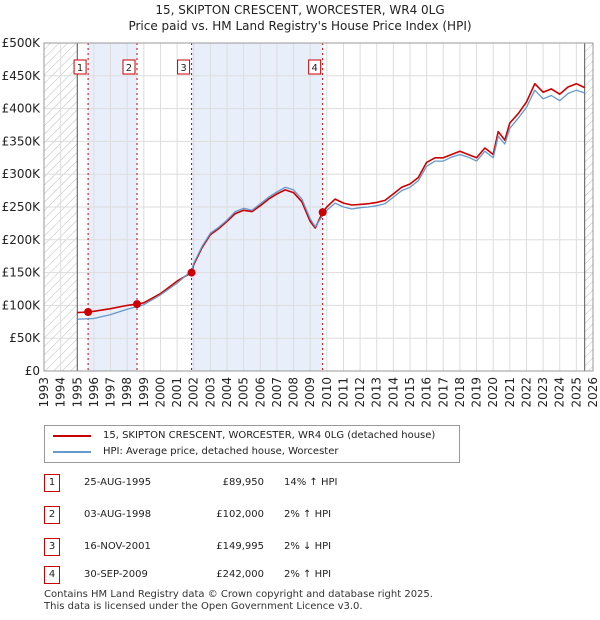 The image size is (600, 620). I want to click on sale-date: 25-AUG-1995, so click(118, 482).